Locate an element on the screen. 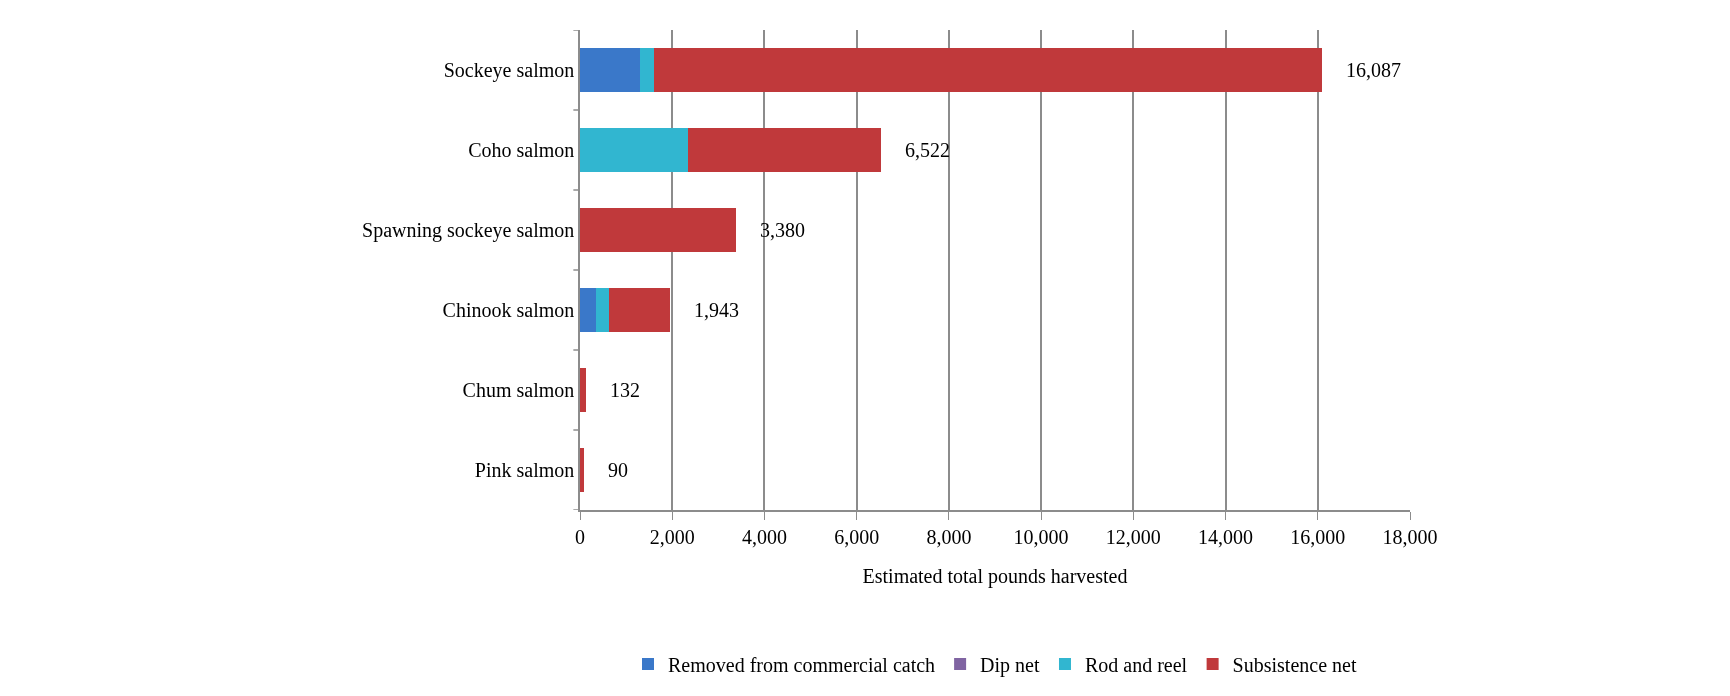 This screenshot has height=696, width=1730. y-tick-label: Spawning sockeye salmon is located at coordinates (468, 230).